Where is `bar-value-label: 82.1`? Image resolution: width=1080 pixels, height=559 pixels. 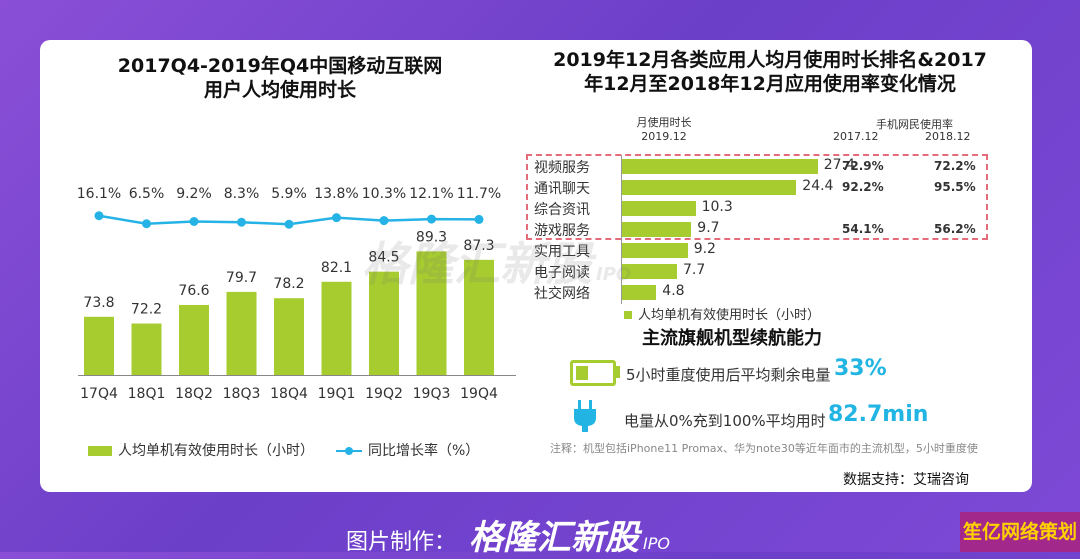
bar-value-label: 82.1 is located at coordinates (336, 268).